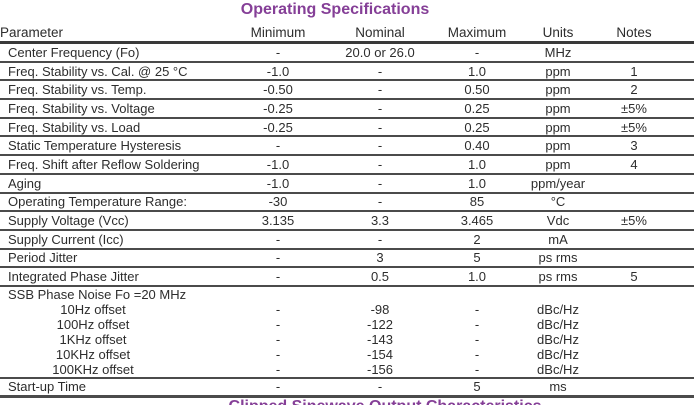 This screenshot has height=405, width=699. What do you see at coordinates (558, 221) in the screenshot?
I see `cell-units: Vdc` at bounding box center [558, 221].